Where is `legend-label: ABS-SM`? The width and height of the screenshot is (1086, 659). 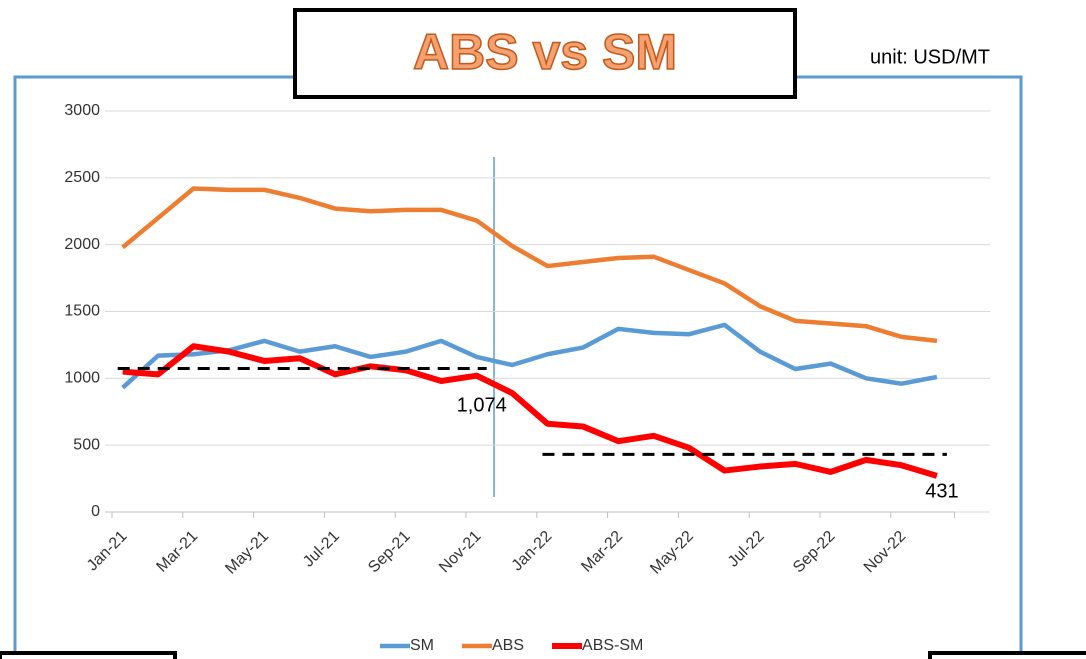
legend-label: ABS-SM is located at coordinates (612, 645).